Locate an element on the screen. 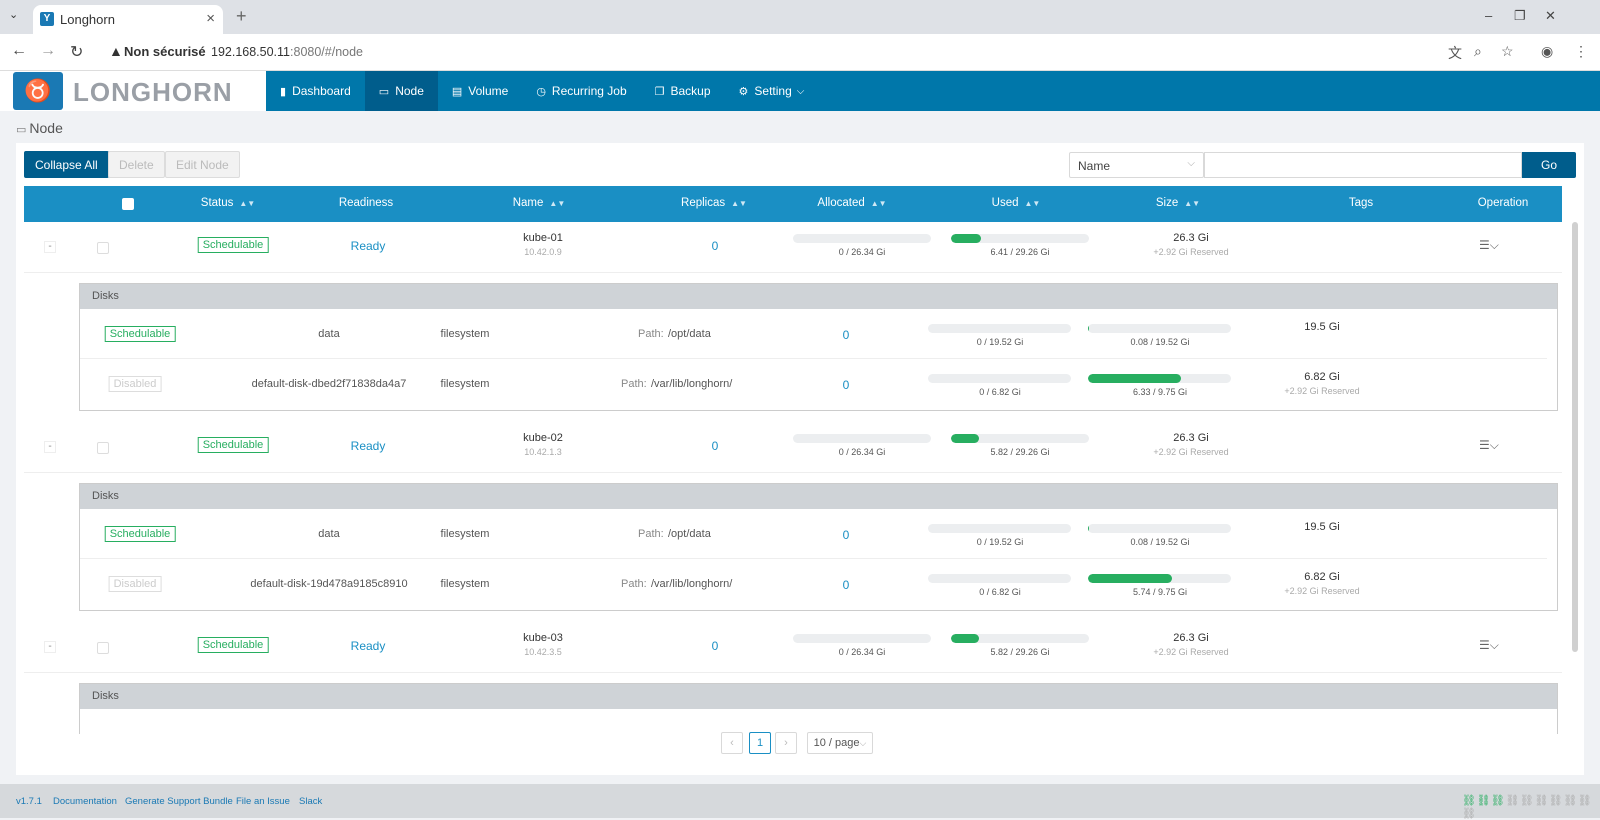  forward-icon: → is located at coordinates (48, 50).